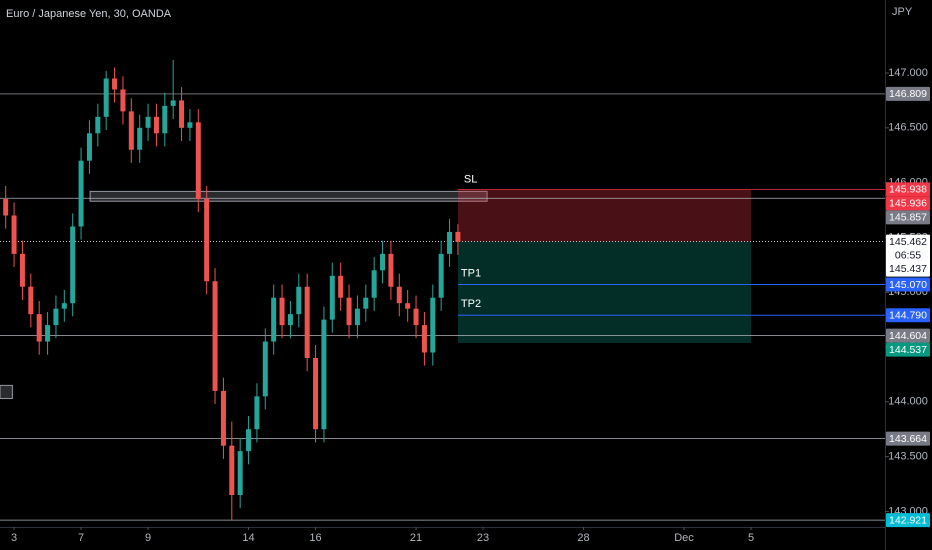 The width and height of the screenshot is (932, 550). What do you see at coordinates (908, 402) in the screenshot?
I see `y-tick-label: 144.000` at bounding box center [908, 402].